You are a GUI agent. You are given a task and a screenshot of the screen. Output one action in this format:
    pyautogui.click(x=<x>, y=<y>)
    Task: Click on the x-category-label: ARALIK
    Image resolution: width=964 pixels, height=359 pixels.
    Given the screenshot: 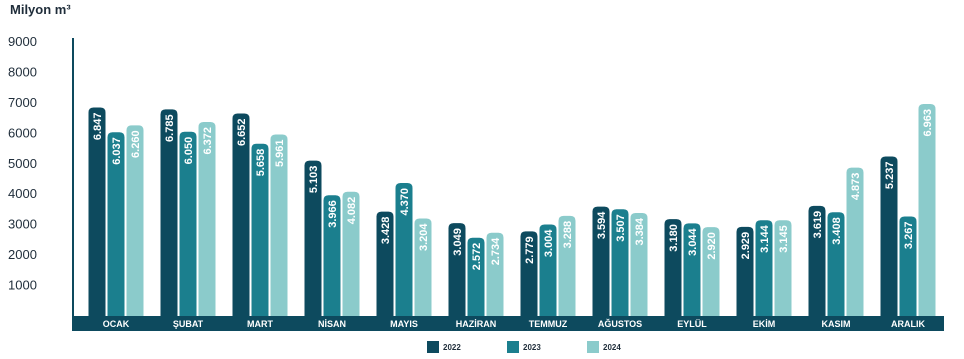 What is the action you would take?
    pyautogui.click(x=908, y=324)
    